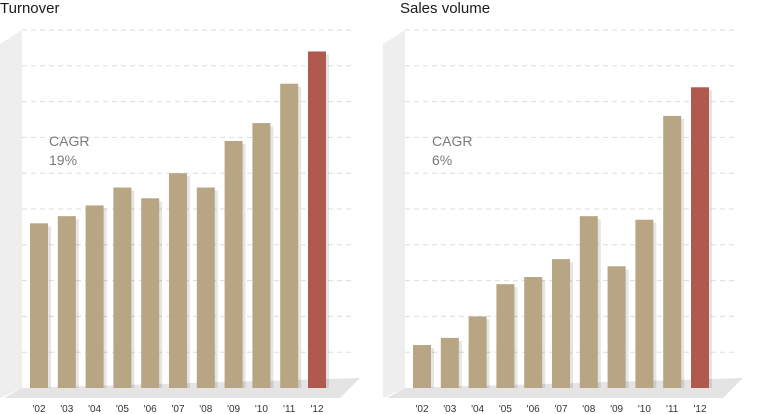 This screenshot has height=414, width=759. I want to click on cagr-value: 6%, so click(442, 160).